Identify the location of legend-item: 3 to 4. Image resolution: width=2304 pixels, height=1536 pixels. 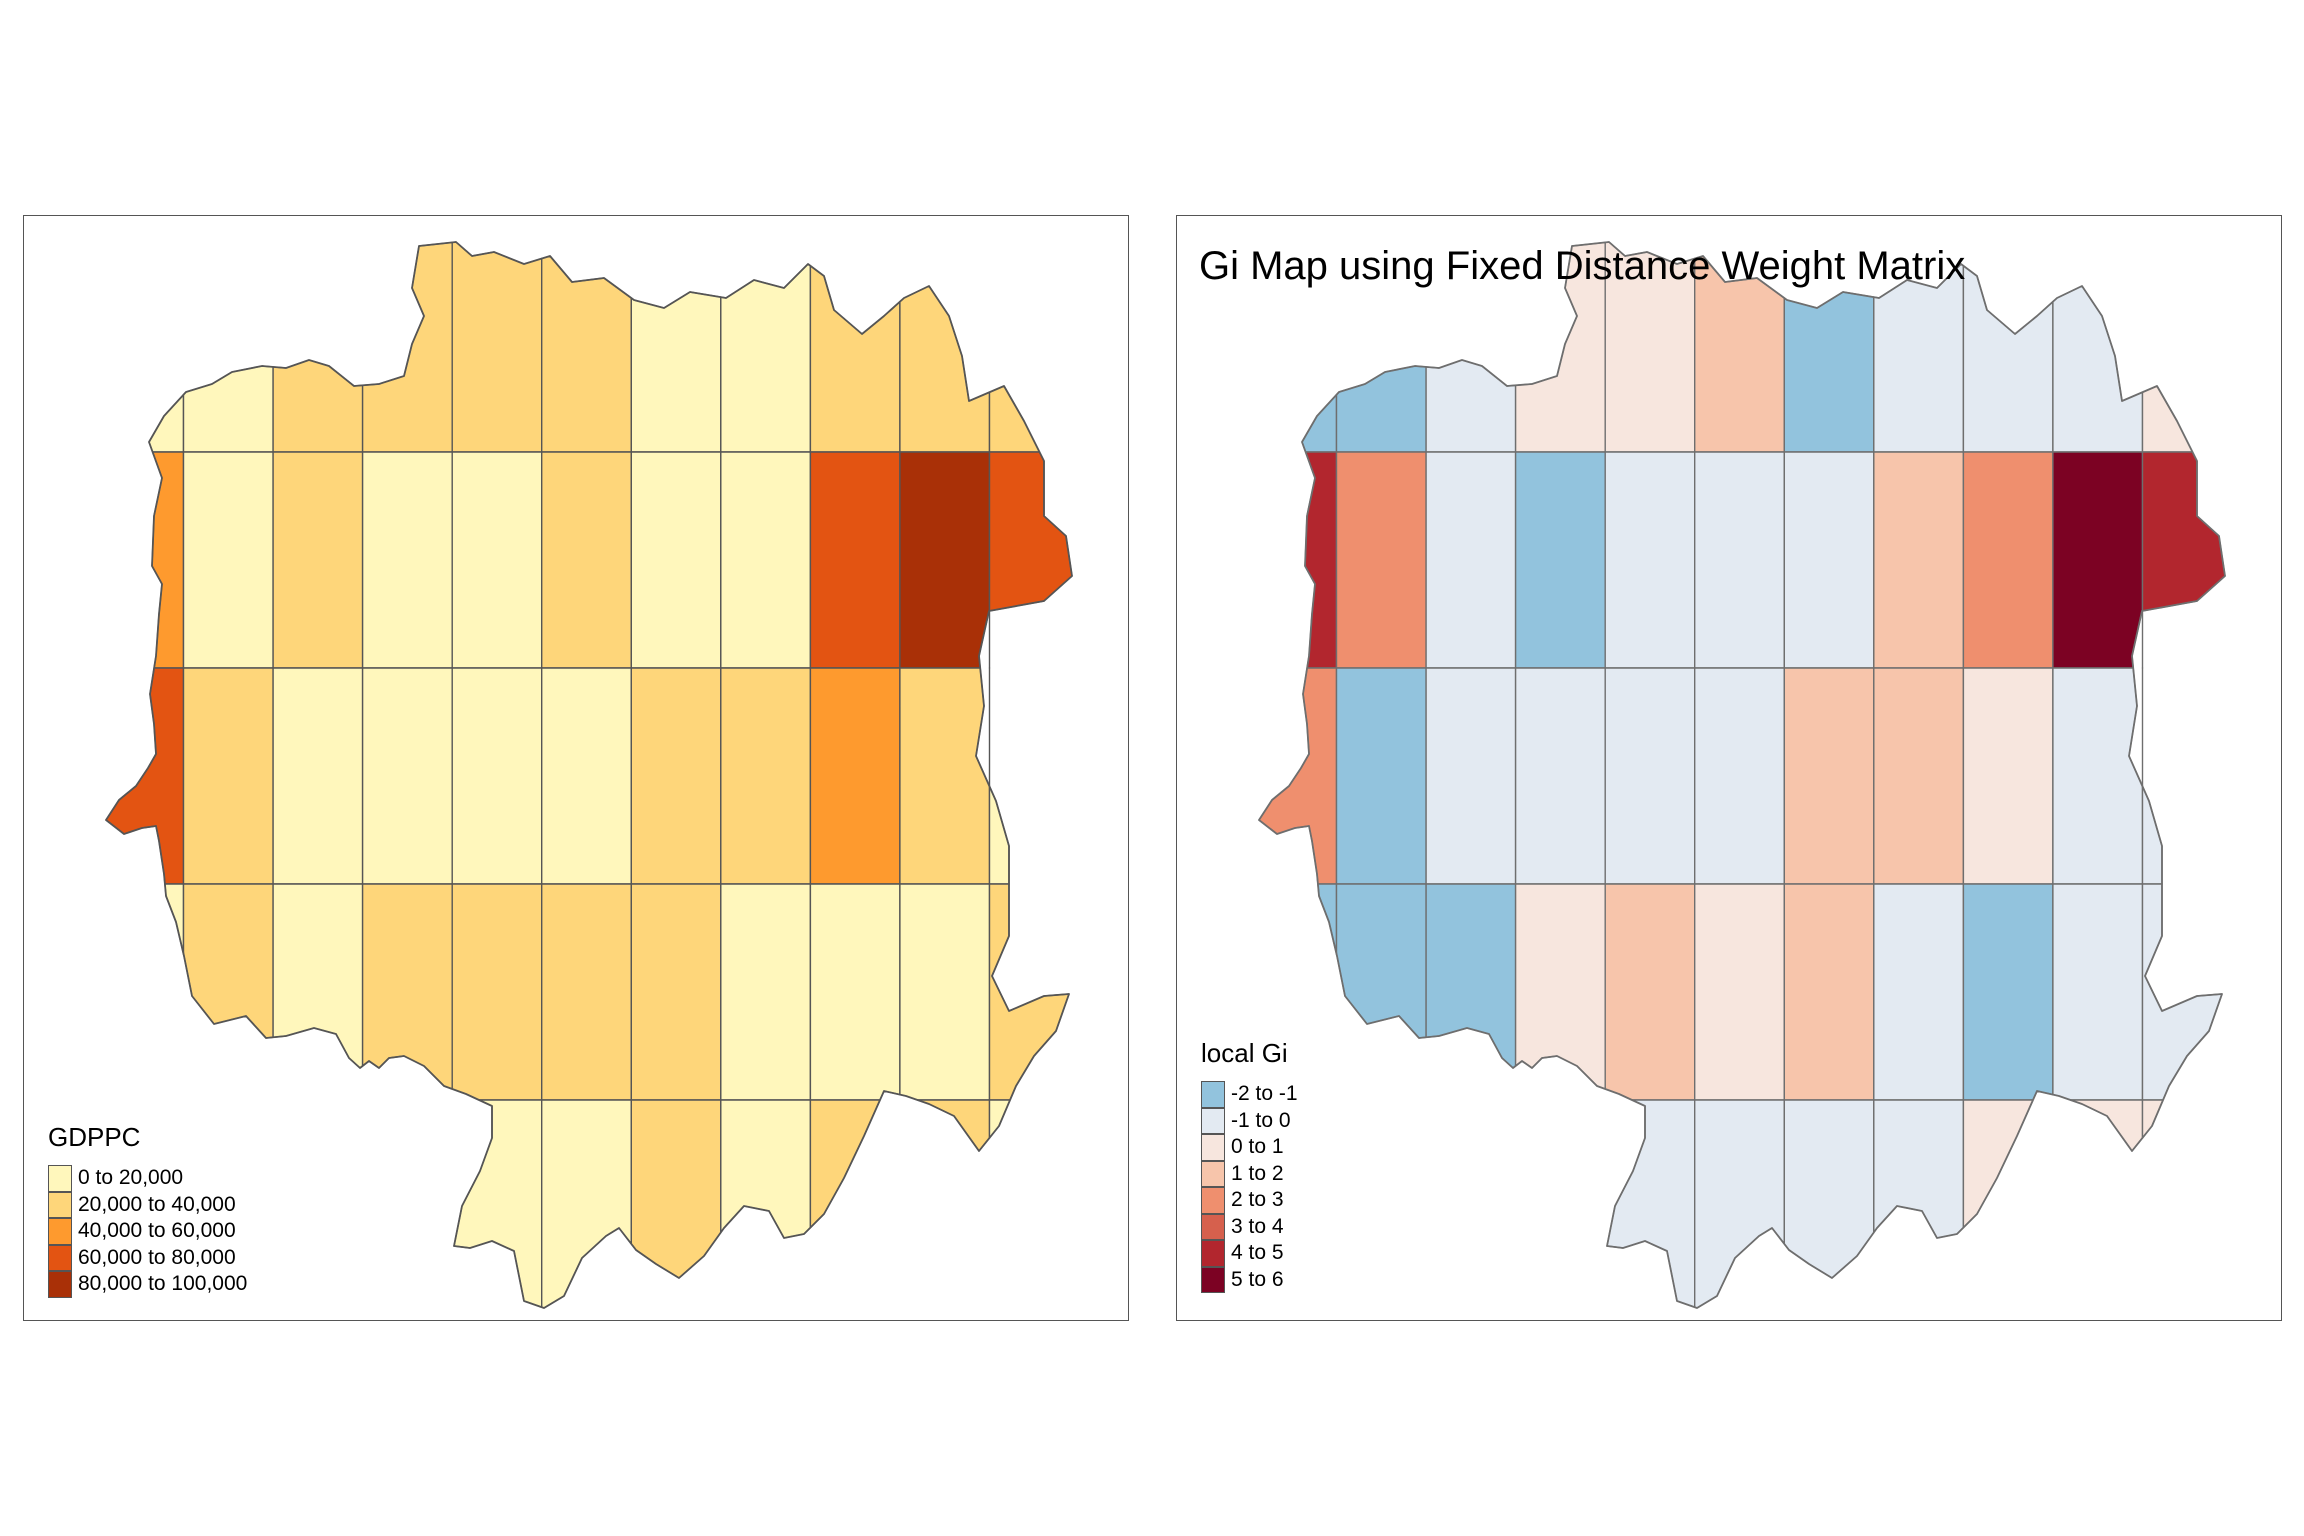
(1249, 1226).